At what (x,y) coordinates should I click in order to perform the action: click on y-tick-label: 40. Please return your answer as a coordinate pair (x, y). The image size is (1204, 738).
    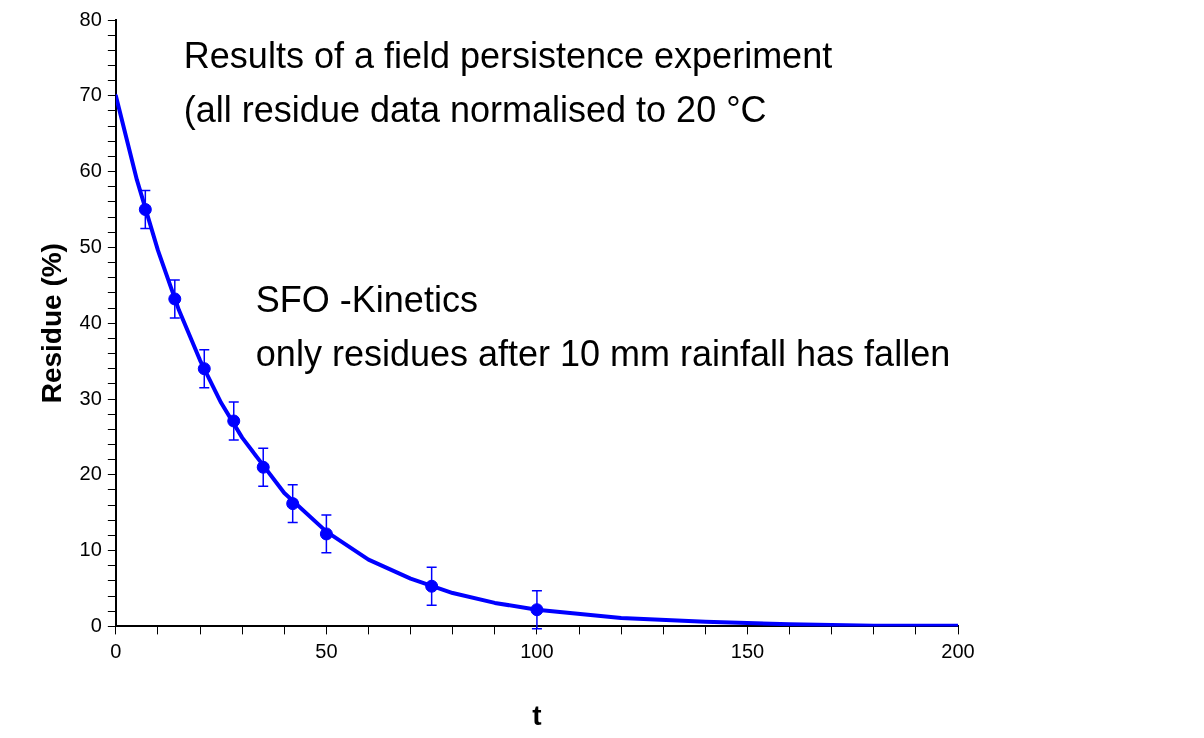
    Looking at the image, I should click on (90, 321).